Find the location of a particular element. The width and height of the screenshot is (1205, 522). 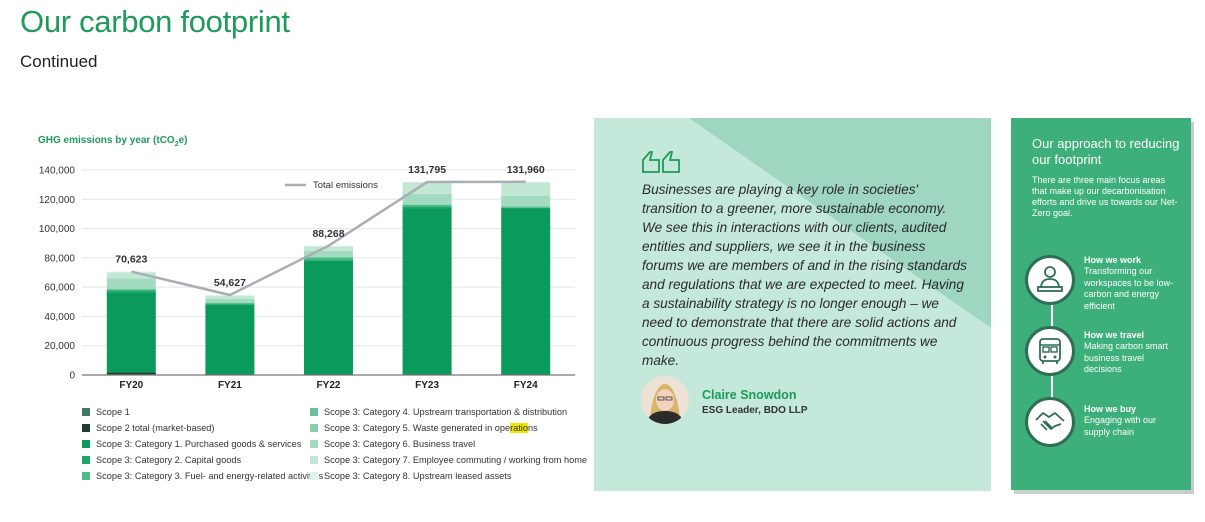

y-tick-label: 120,000 is located at coordinates (57, 200).